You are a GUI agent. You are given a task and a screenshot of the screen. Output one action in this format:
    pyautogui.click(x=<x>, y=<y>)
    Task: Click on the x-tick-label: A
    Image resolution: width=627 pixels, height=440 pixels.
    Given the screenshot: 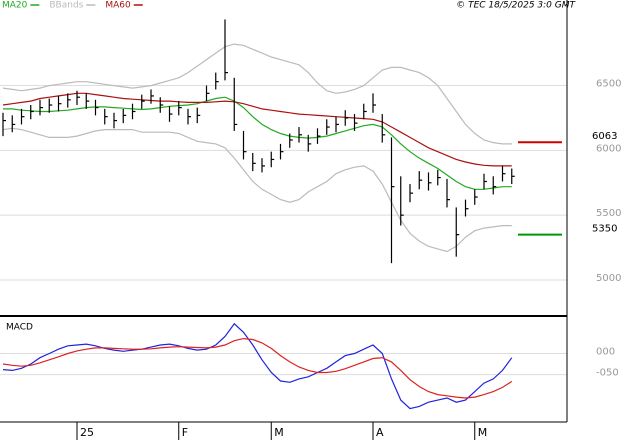 What is the action you would take?
    pyautogui.click(x=380, y=432)
    